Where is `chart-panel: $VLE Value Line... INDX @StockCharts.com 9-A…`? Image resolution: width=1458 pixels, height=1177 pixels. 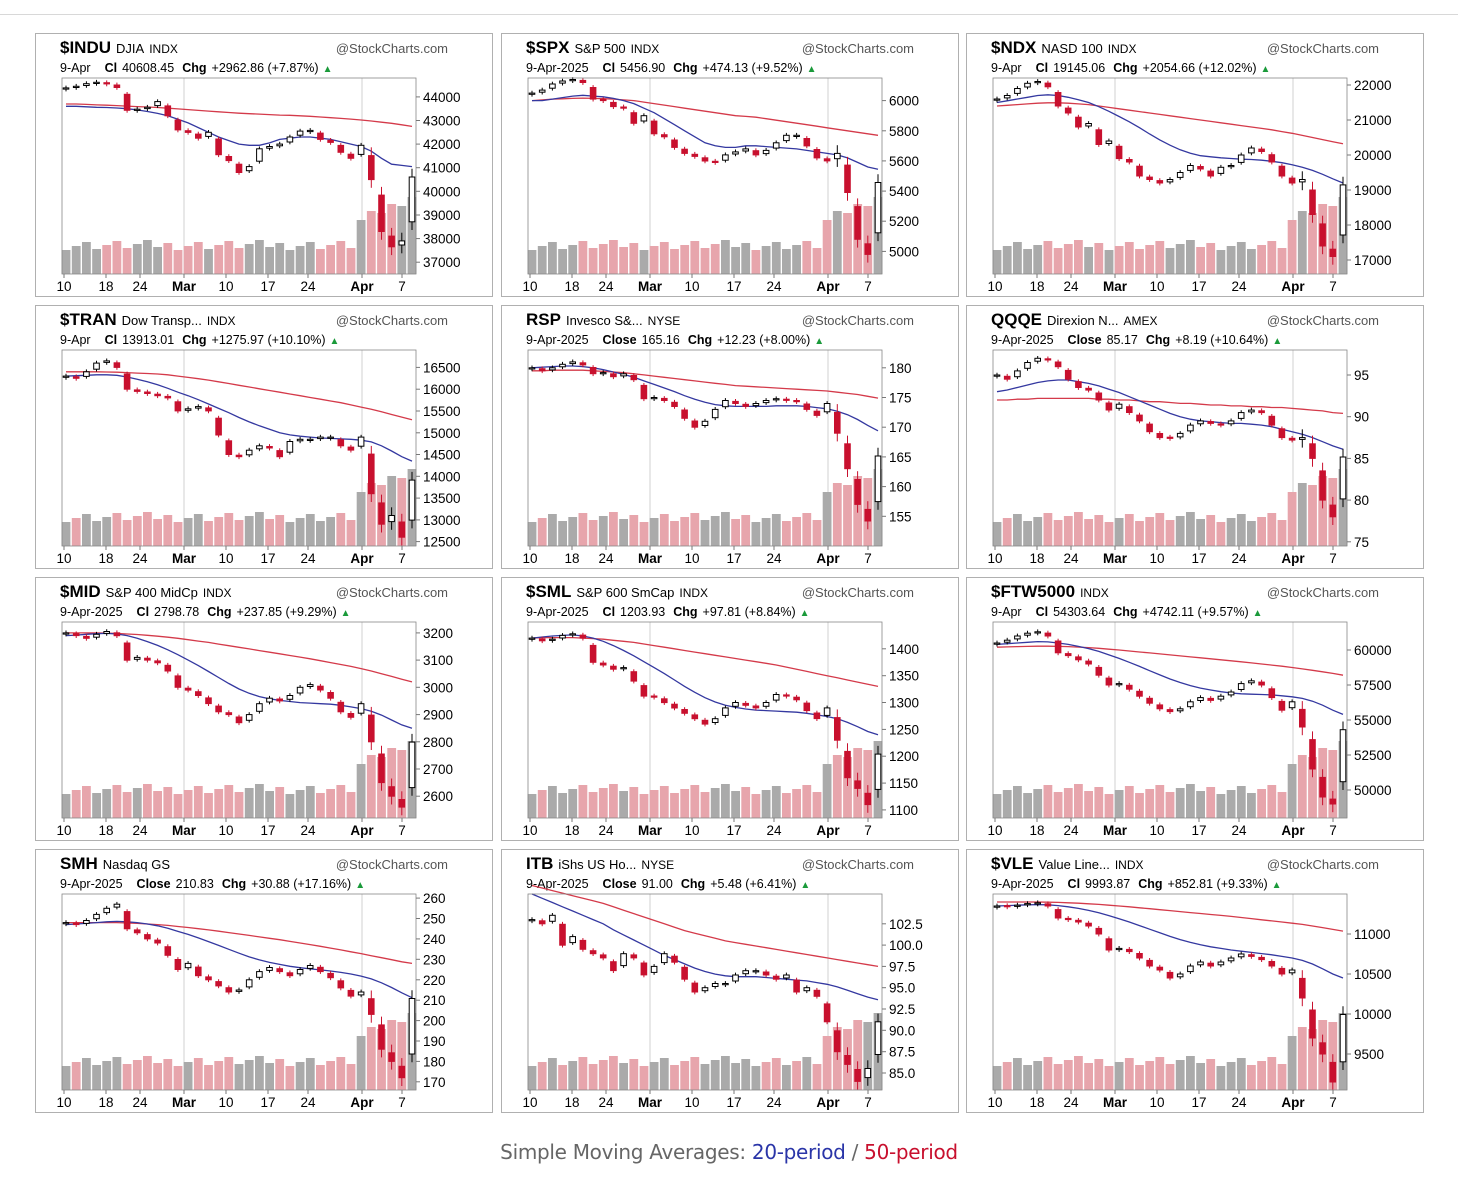
chart-panel: $VLE Value Line... INDX @StockCharts.com 9-A… is located at coordinates (1195, 981).